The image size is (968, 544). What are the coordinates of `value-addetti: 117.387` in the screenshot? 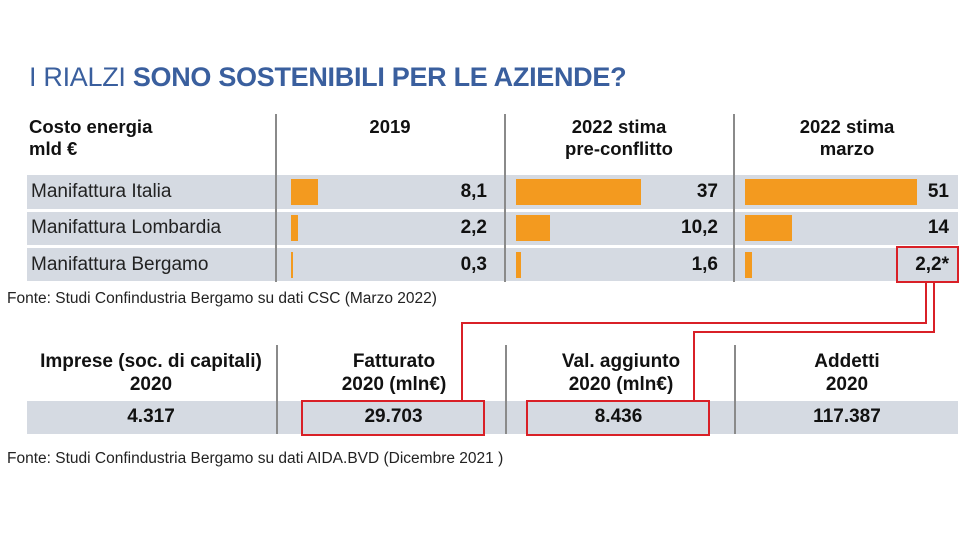 It's located at (847, 416).